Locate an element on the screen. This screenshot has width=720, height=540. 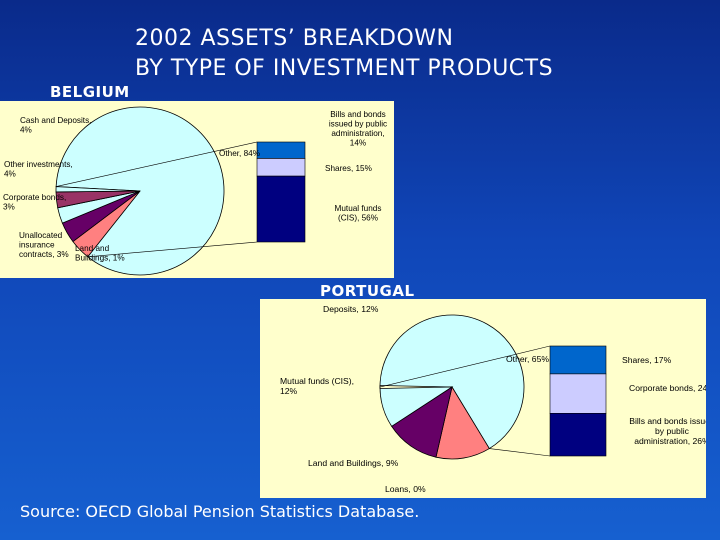
belgium-label: BELGIUM is located at coordinates (90, 92).